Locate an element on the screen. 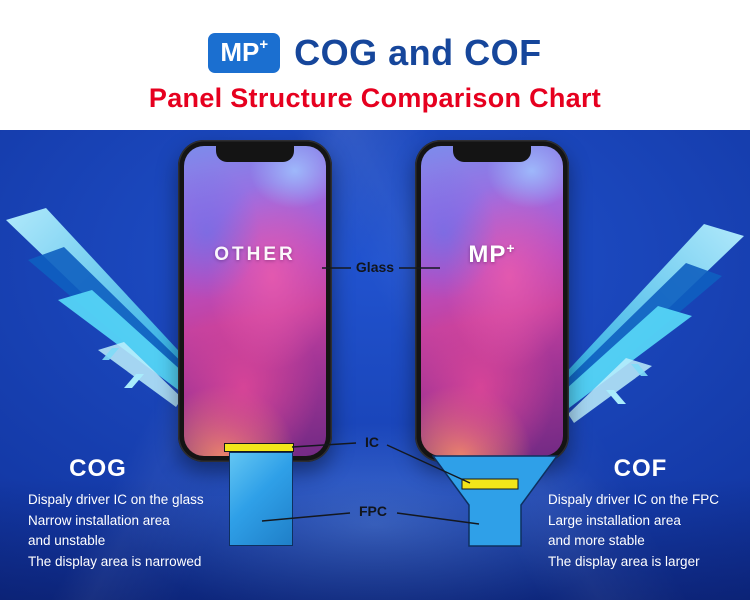 The image size is (750, 600). page-subtitle: Panel Structure Comparison Chart is located at coordinates (375, 98).